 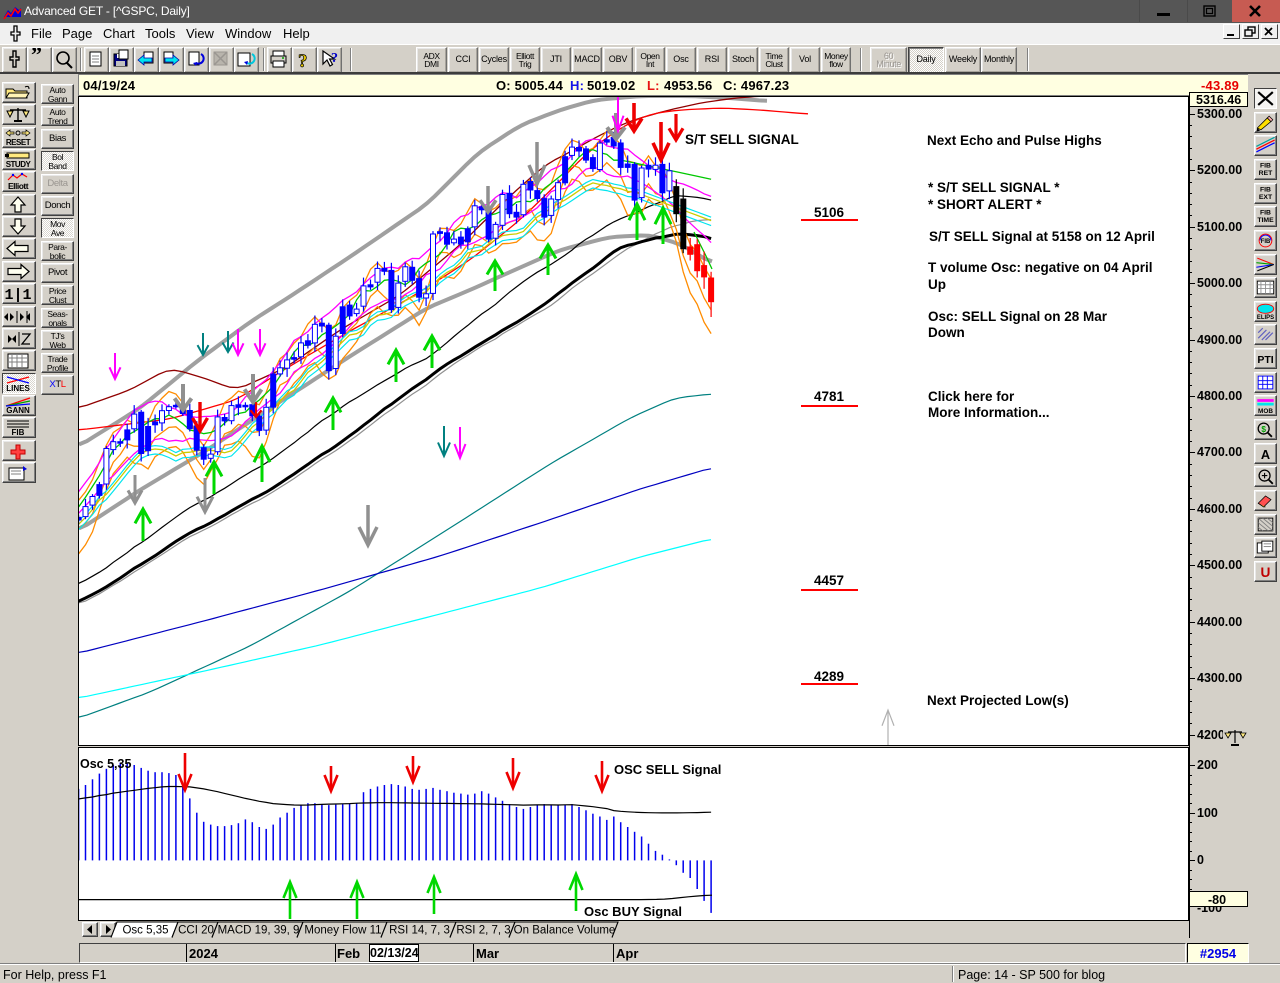 What do you see at coordinates (1018, 316) in the screenshot?
I see `svg-text: Osc: SELL Signal on 28 Mar` at bounding box center [1018, 316].